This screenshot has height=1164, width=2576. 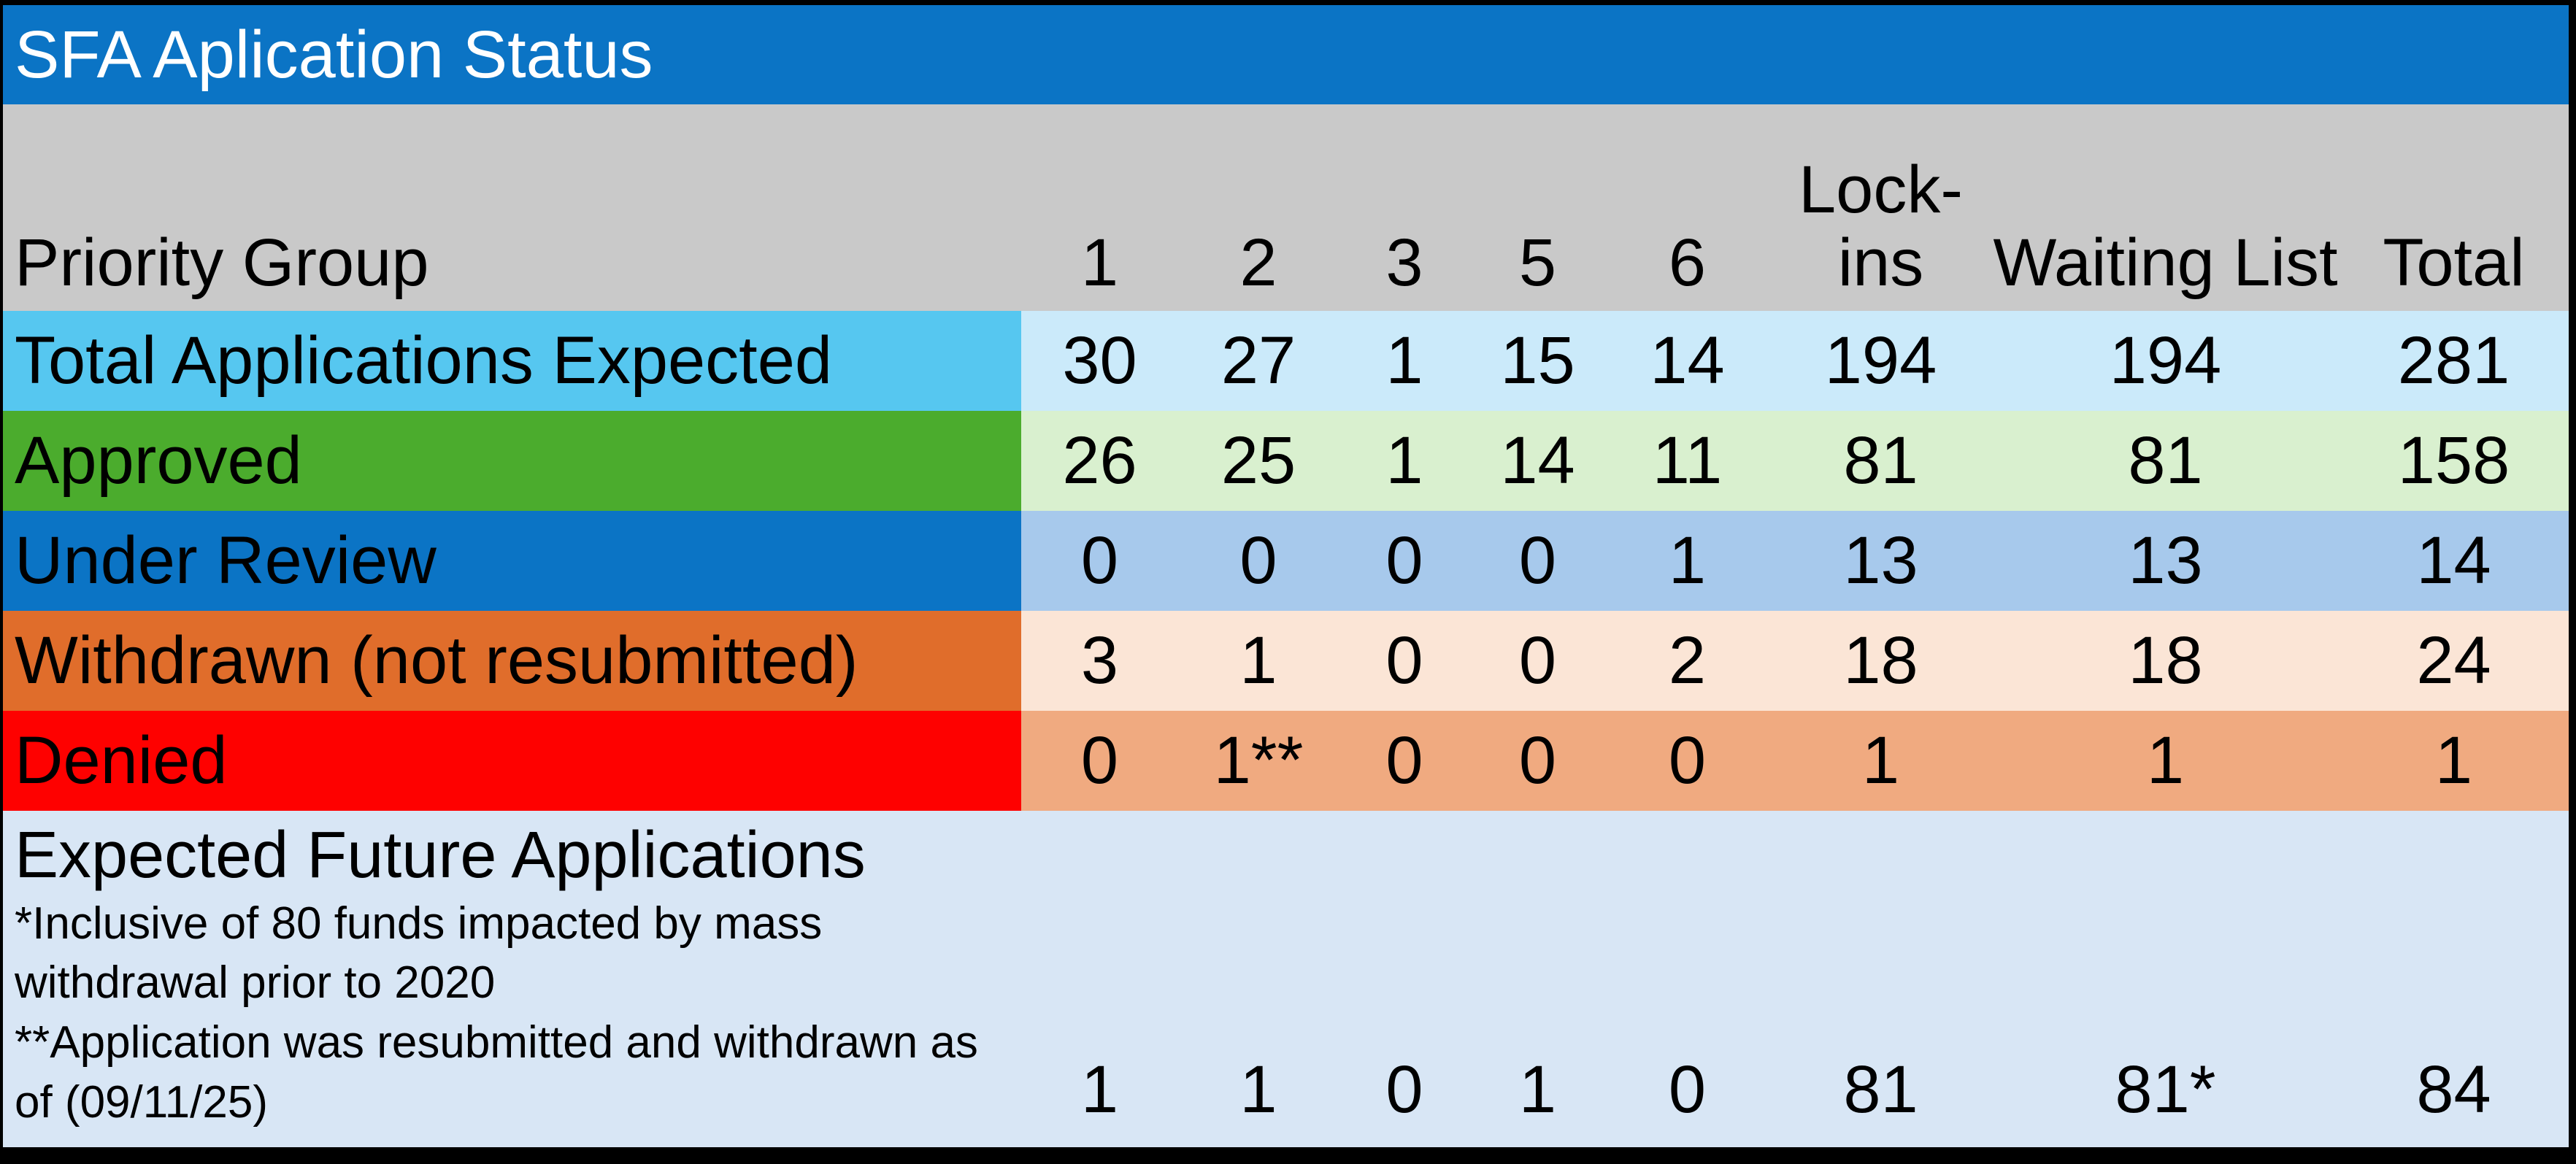 I want to click on row-label: Withdrawn (not resubmitted), so click(x=512, y=661).